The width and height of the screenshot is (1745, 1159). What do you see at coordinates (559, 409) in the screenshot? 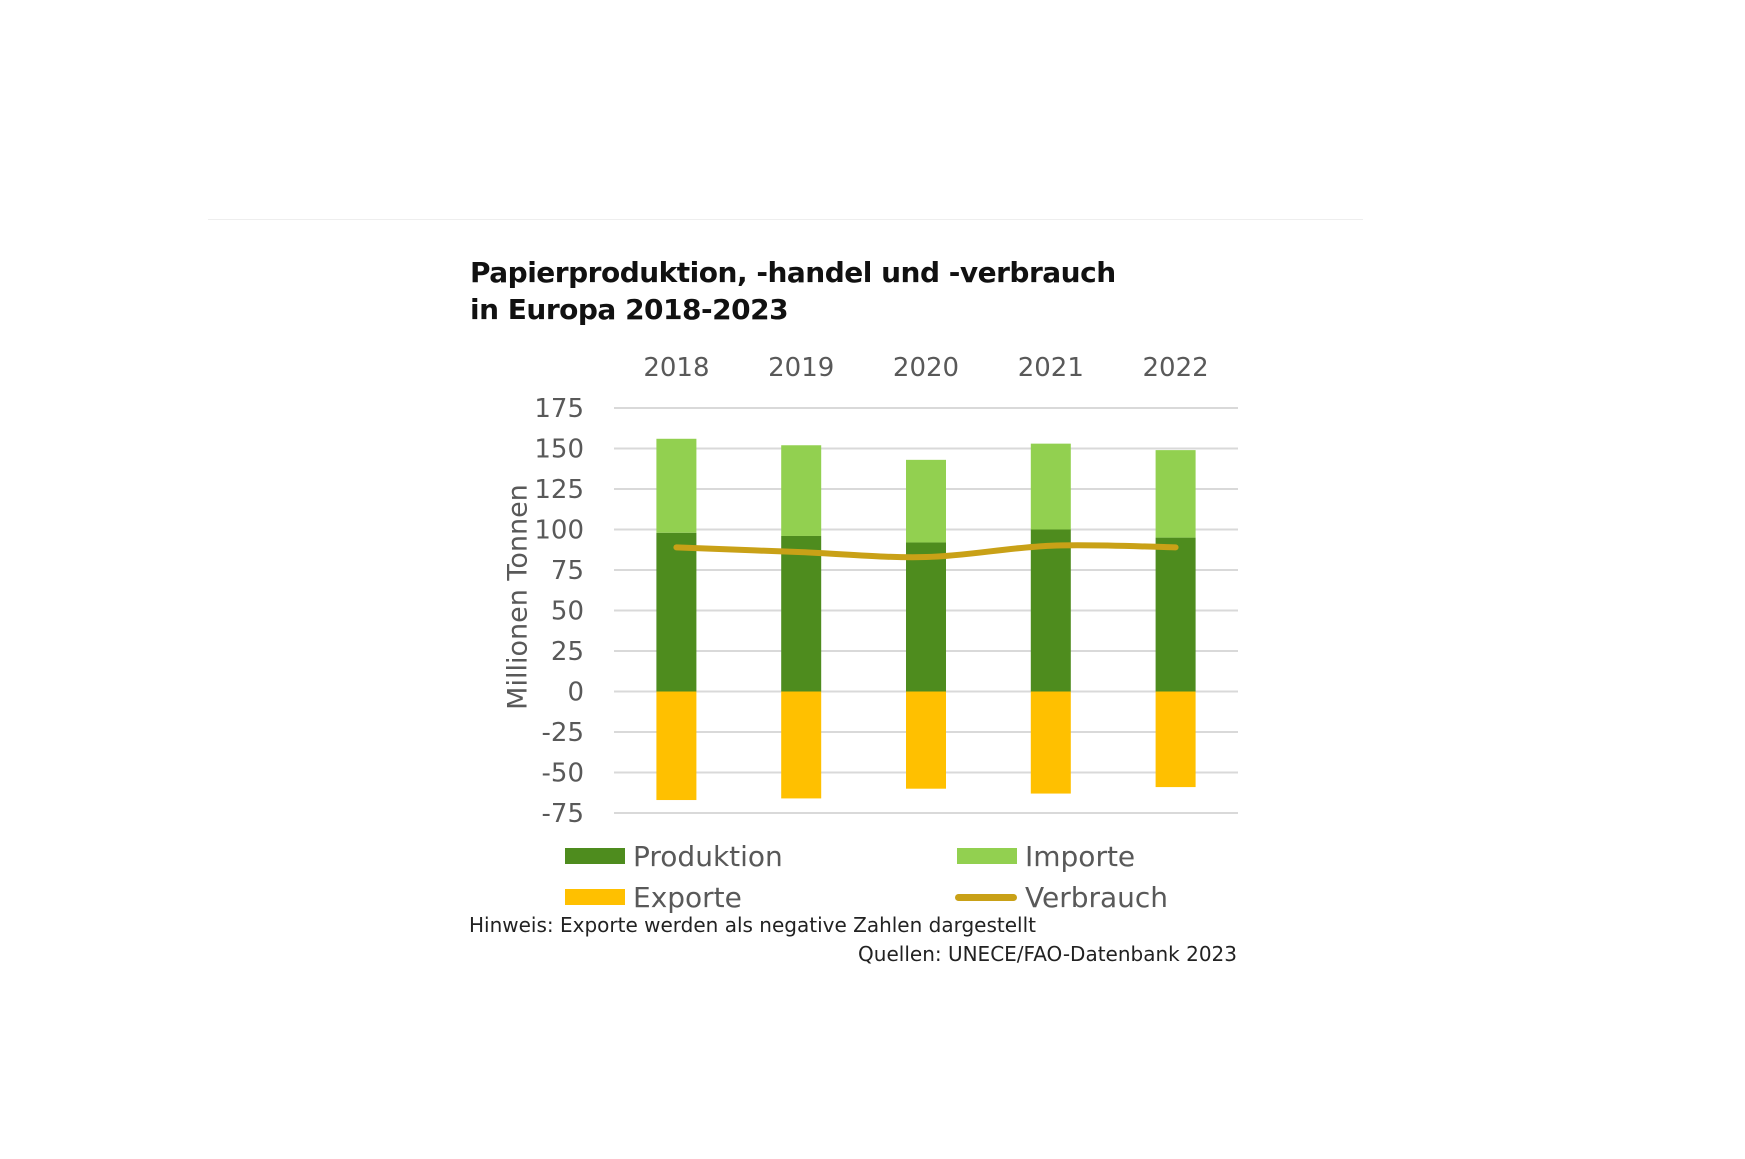
I see `y-tick-label-175: 175` at bounding box center [559, 409].